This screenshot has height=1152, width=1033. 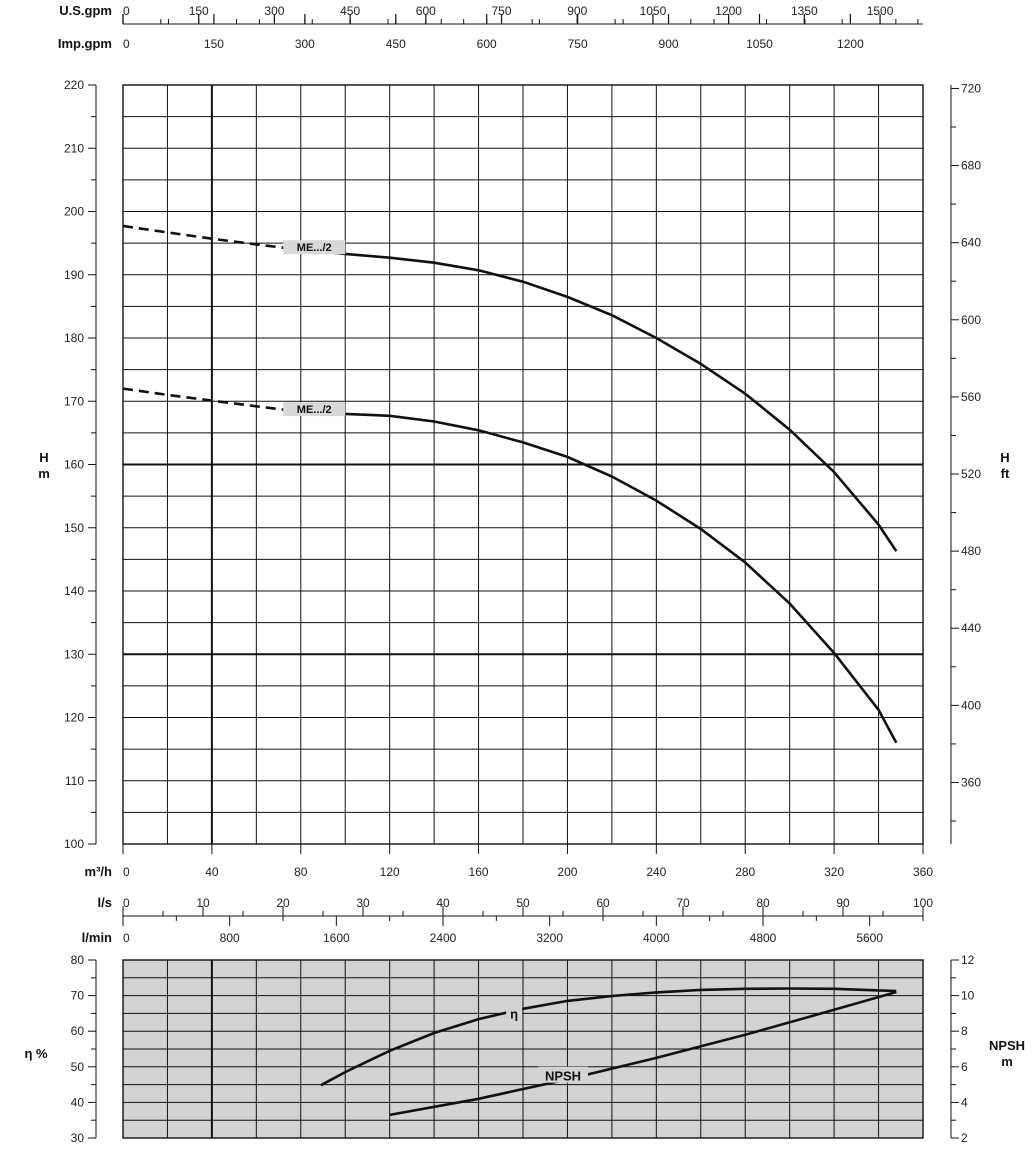 I want to click on npsh-label-bg, so click(x=563, y=1074).